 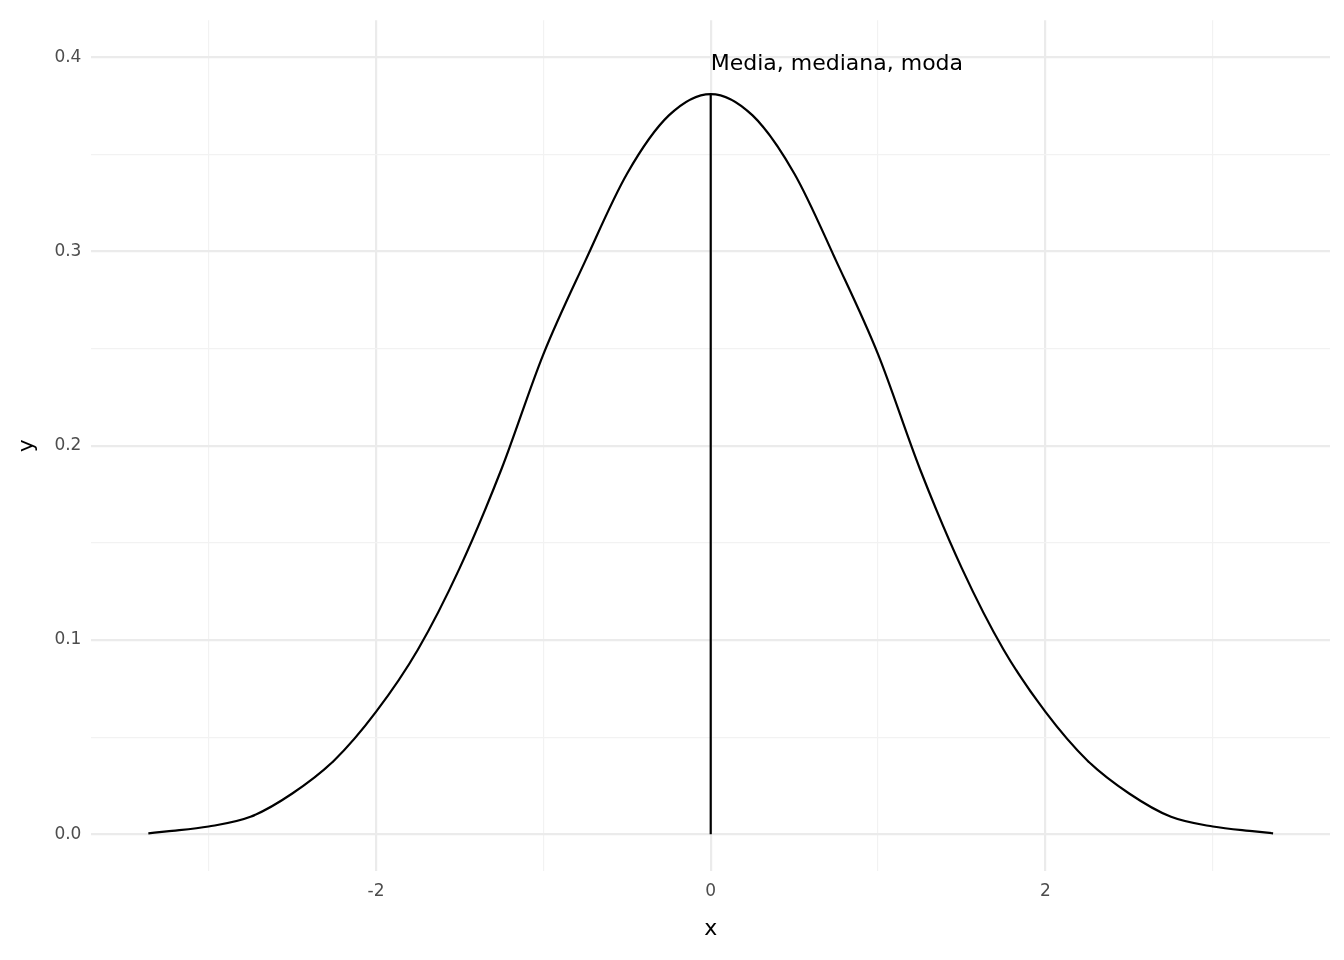 I want to click on x-tick-label: -2, so click(x=376, y=889).